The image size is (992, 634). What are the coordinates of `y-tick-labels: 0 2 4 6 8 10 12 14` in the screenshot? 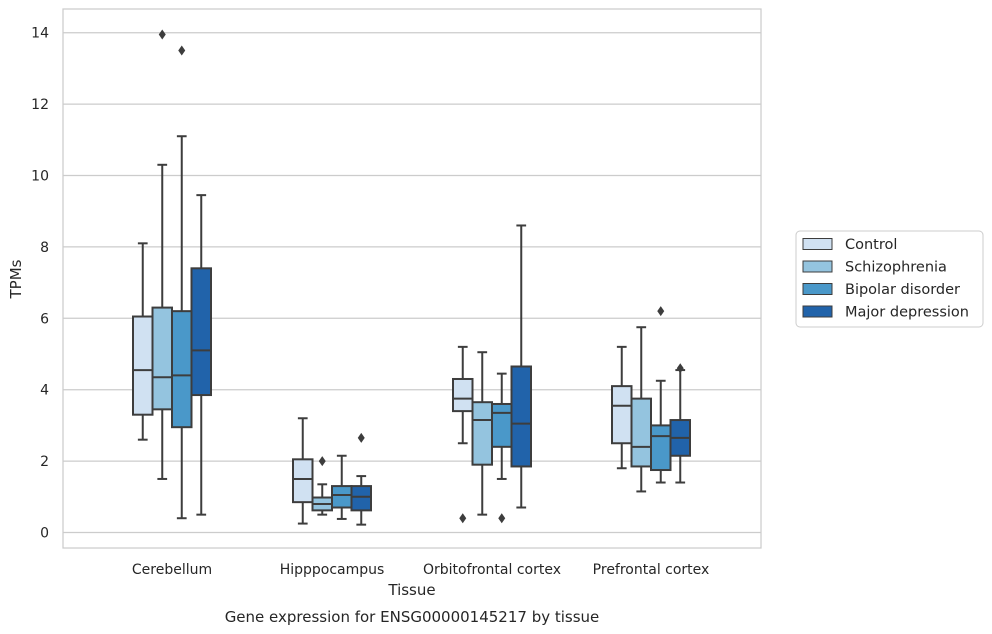 It's located at (40, 284).